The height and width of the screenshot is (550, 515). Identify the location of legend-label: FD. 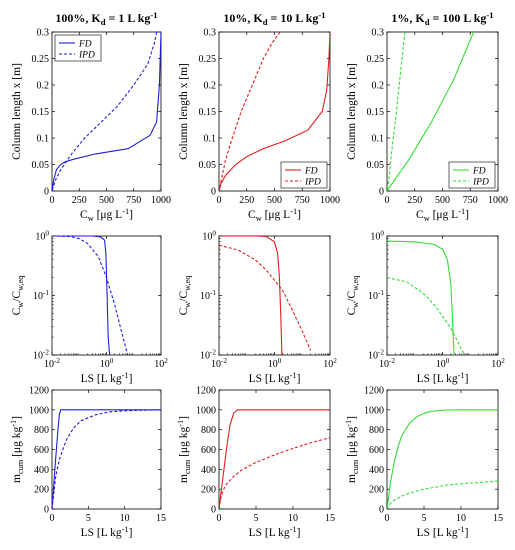
(311, 172).